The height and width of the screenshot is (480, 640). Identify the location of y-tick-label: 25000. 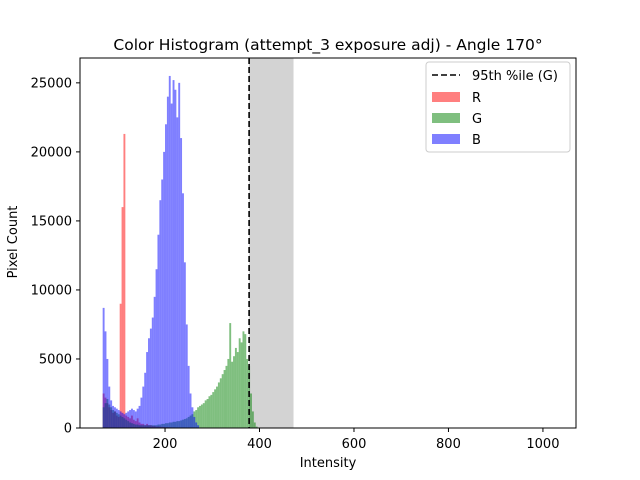
(51, 83).